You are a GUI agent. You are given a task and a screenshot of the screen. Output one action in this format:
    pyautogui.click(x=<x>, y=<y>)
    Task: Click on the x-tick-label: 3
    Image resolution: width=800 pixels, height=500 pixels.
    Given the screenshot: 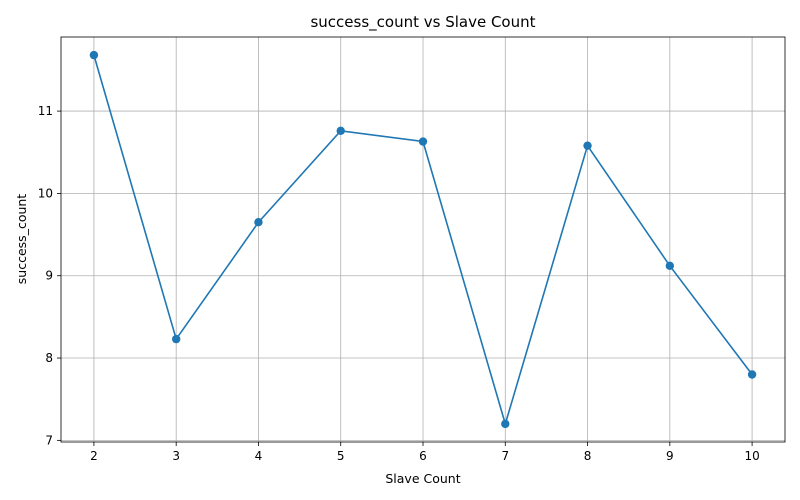 What is the action you would take?
    pyautogui.click(x=176, y=456)
    